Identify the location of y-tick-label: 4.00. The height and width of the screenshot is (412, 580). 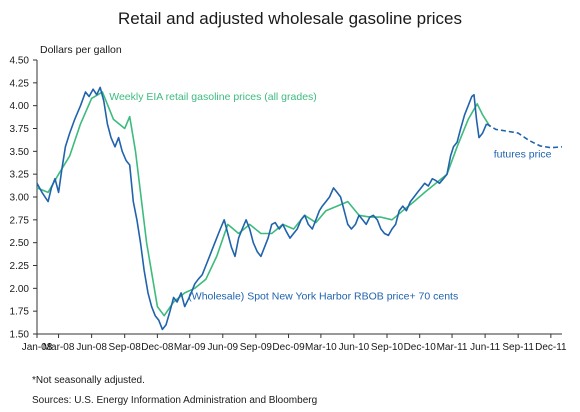
(20, 106).